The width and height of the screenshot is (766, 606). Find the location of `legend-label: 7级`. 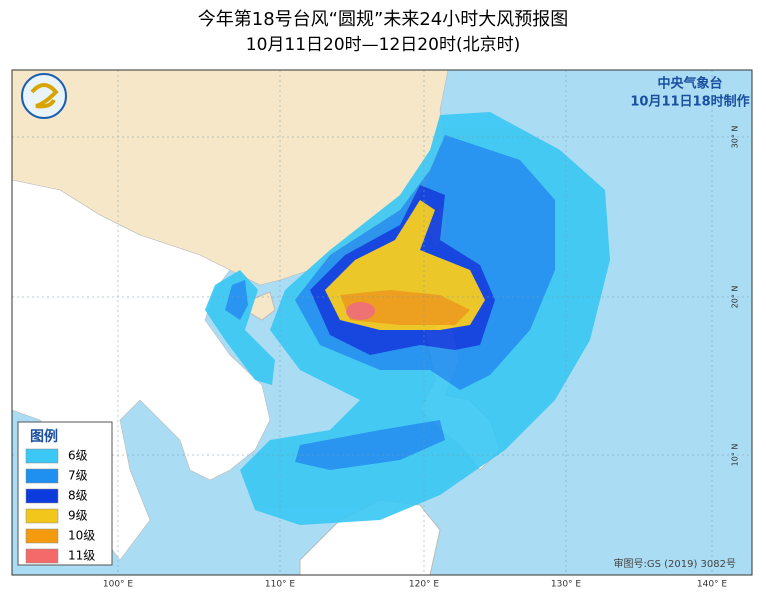

legend-label: 7级 is located at coordinates (78, 476).